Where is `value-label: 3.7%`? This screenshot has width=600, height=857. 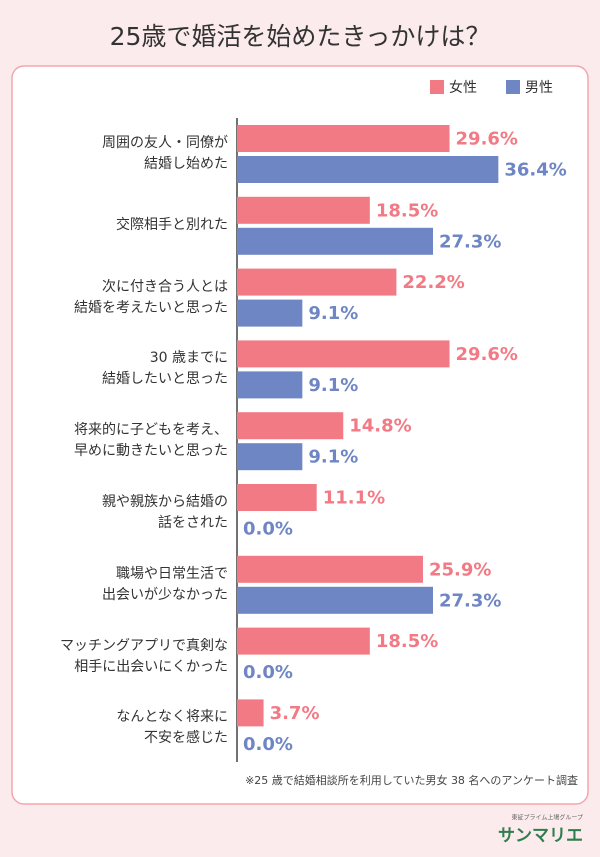
value-label: 3.7% is located at coordinates (295, 713).